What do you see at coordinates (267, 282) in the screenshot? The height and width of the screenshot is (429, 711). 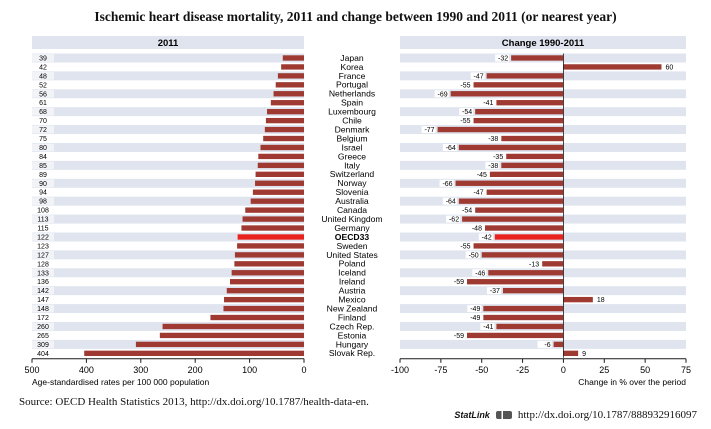 I see `left-bar-ireland` at bounding box center [267, 282].